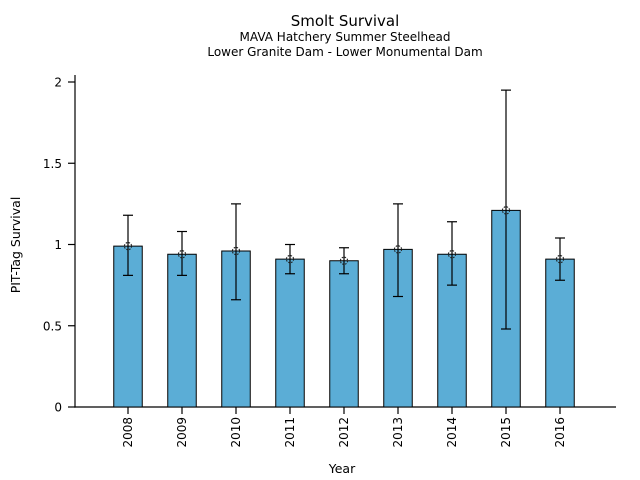 The image size is (640, 480). I want to click on bar-group-2012, so click(344, 327).